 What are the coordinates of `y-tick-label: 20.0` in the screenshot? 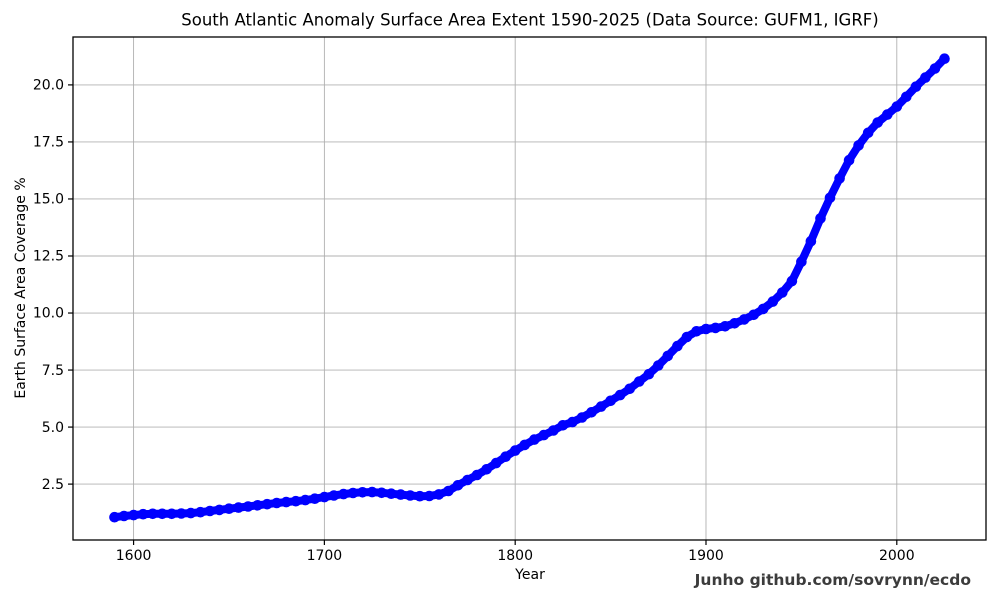 It's located at (48, 86).